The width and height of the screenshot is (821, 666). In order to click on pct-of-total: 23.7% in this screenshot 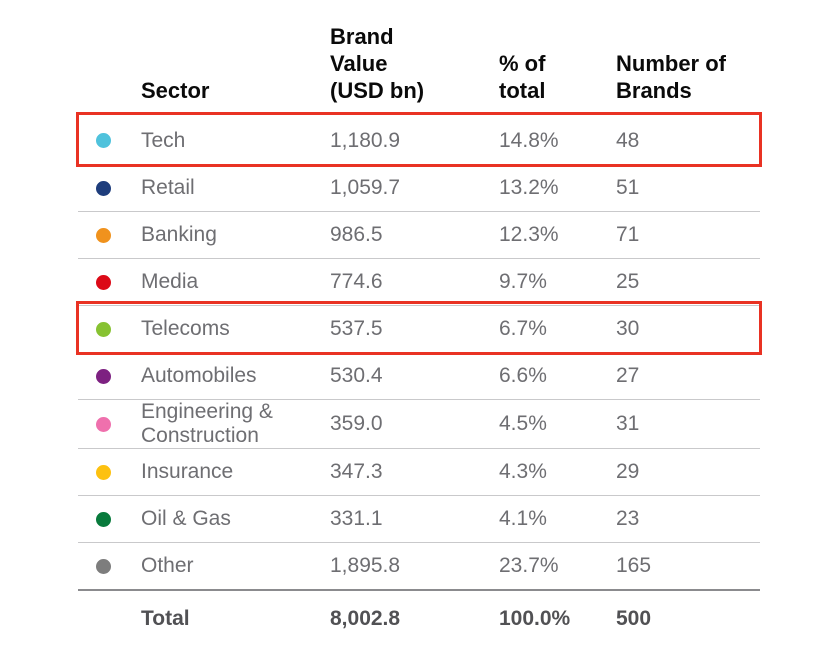, I will do `click(529, 565)`.